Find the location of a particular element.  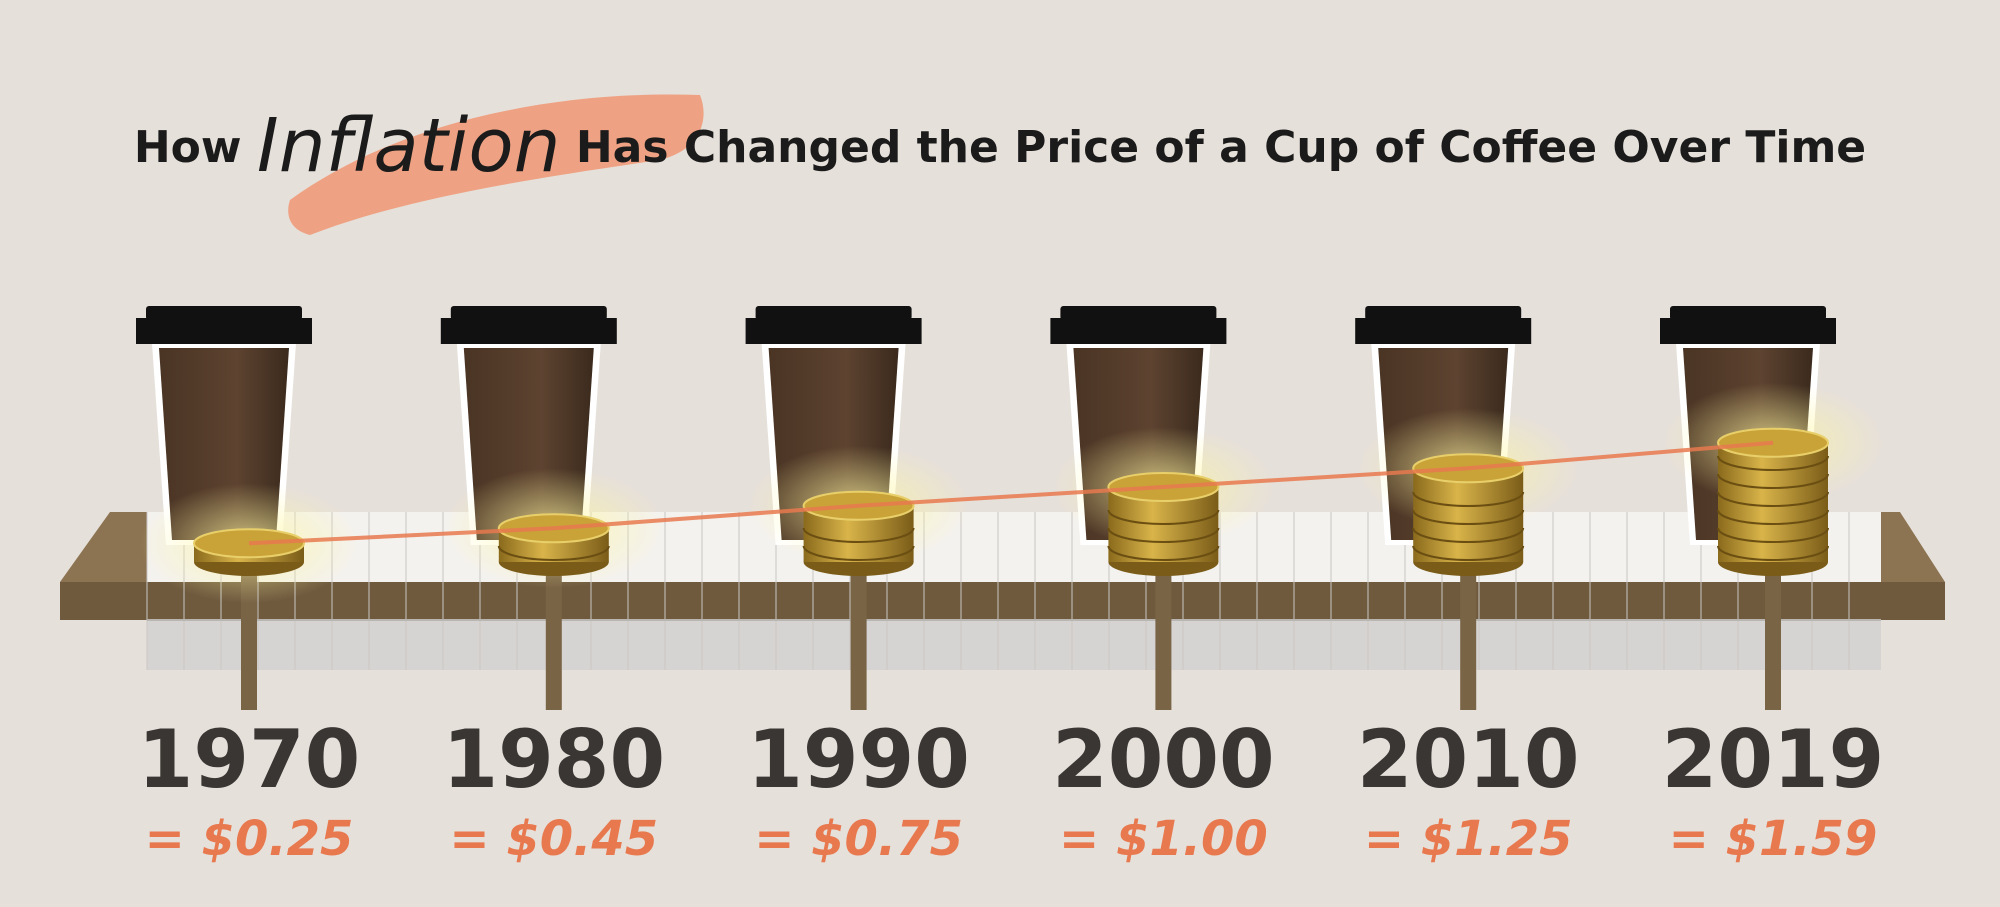

year-label: 1990 is located at coordinates (858, 759).